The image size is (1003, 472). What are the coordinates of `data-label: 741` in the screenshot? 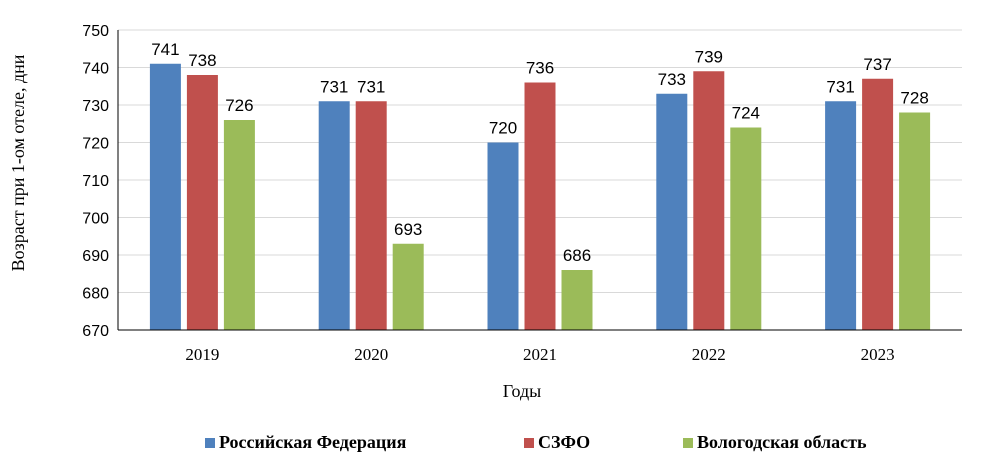 It's located at (165, 49).